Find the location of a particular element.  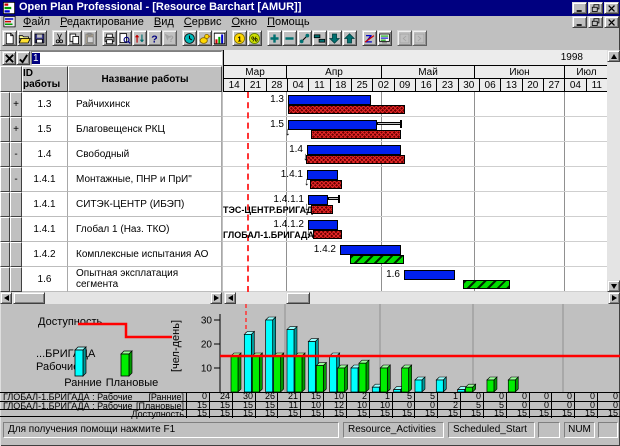

document-icon is located at coordinates (9, 22).